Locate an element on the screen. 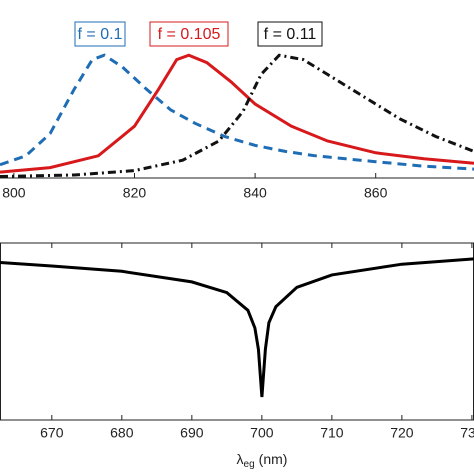 Image resolution: width=474 pixels, height=474 pixels. x-axis-label-symbol: λ is located at coordinates (240, 459).